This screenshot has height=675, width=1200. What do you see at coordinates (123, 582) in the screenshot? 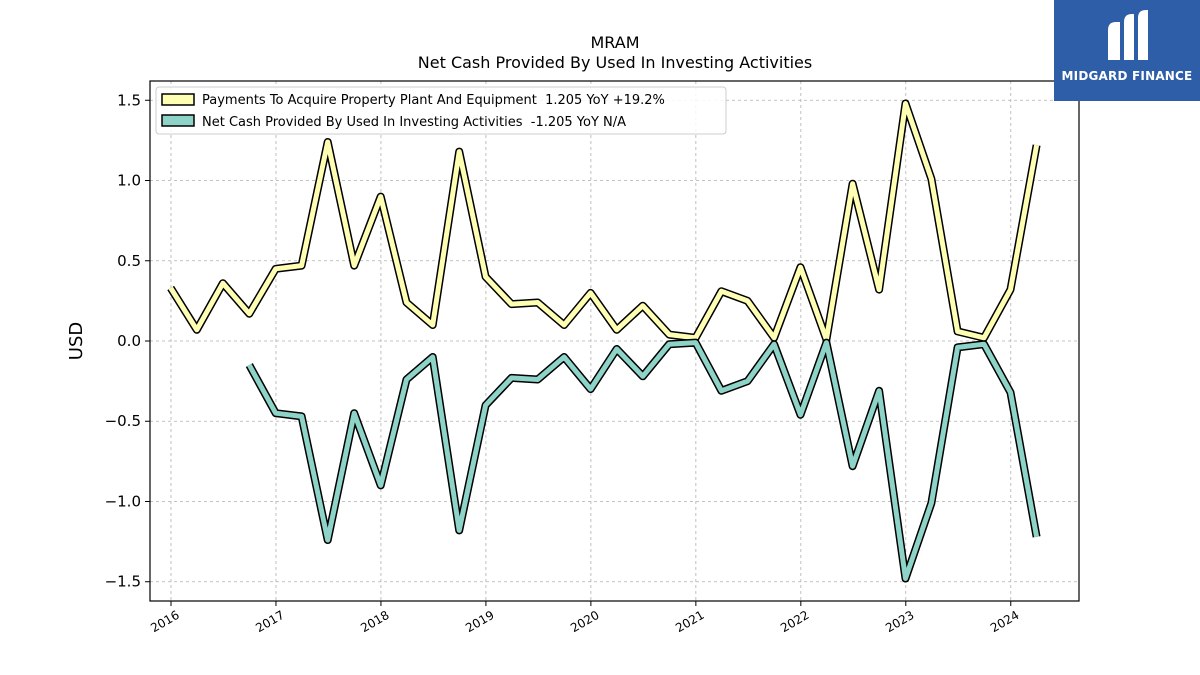
I see `y-tick-label: −1.5` at bounding box center [123, 582].